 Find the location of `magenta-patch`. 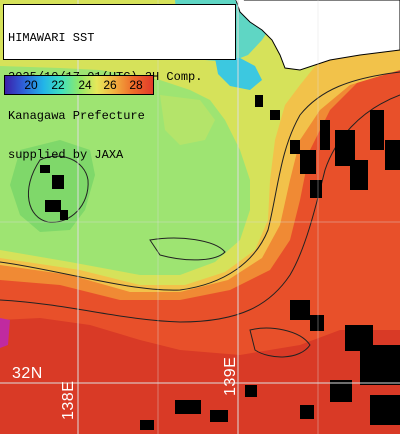

magenta-patch is located at coordinates (5, 333).